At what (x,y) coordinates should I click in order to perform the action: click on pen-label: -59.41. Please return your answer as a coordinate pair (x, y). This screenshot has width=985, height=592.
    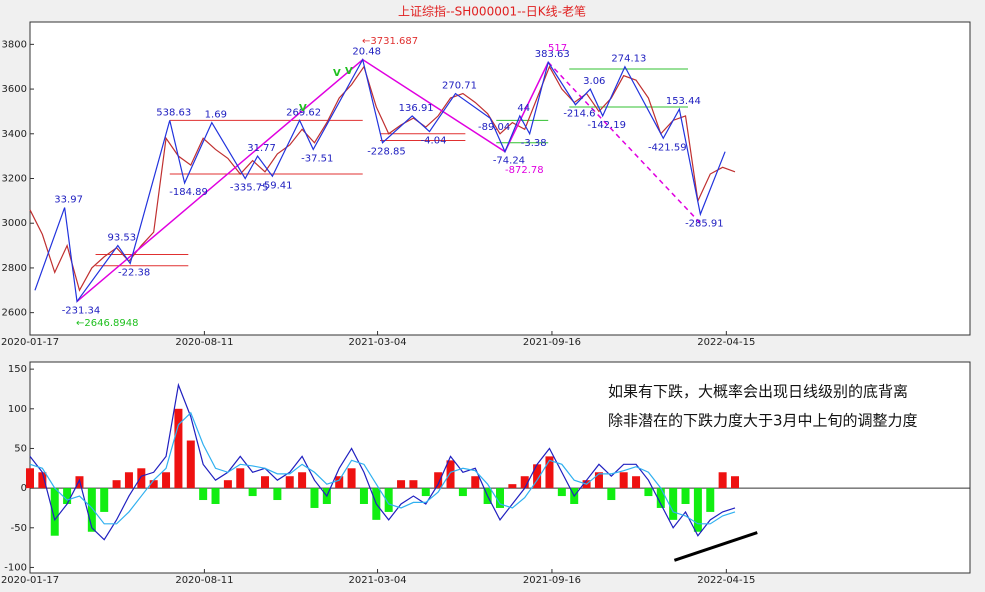
    Looking at the image, I should click on (276, 185).